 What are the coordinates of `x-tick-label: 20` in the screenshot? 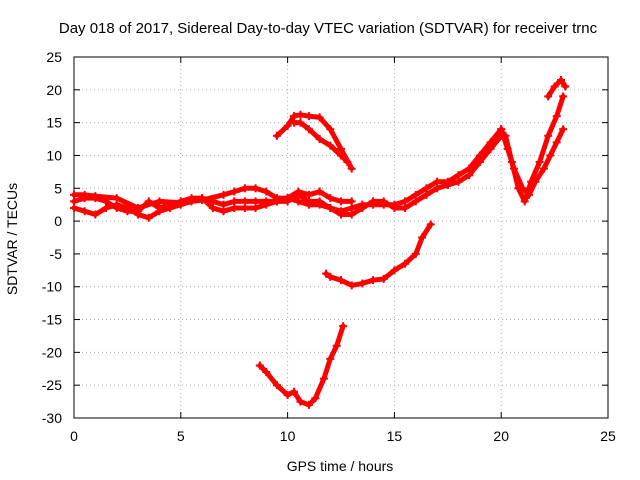 It's located at (501, 436).